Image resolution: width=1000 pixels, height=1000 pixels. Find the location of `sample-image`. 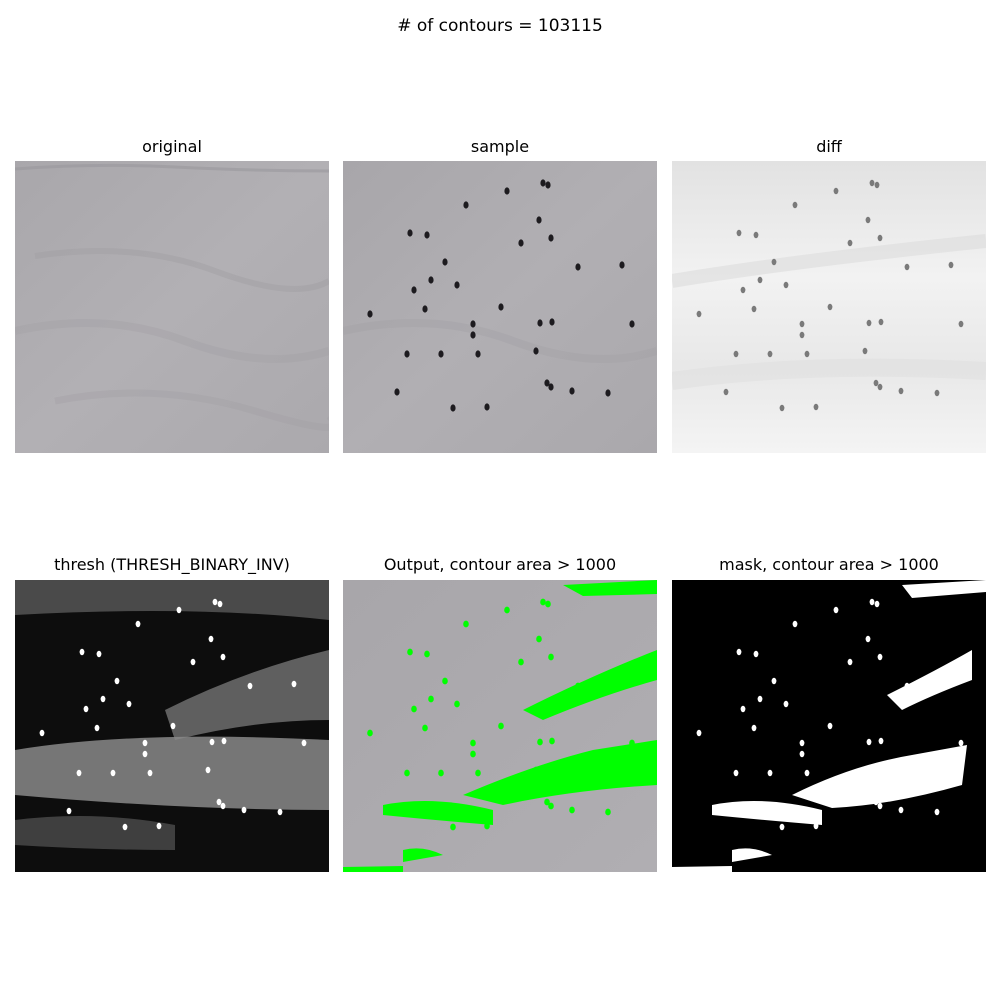

sample-image is located at coordinates (500, 307).